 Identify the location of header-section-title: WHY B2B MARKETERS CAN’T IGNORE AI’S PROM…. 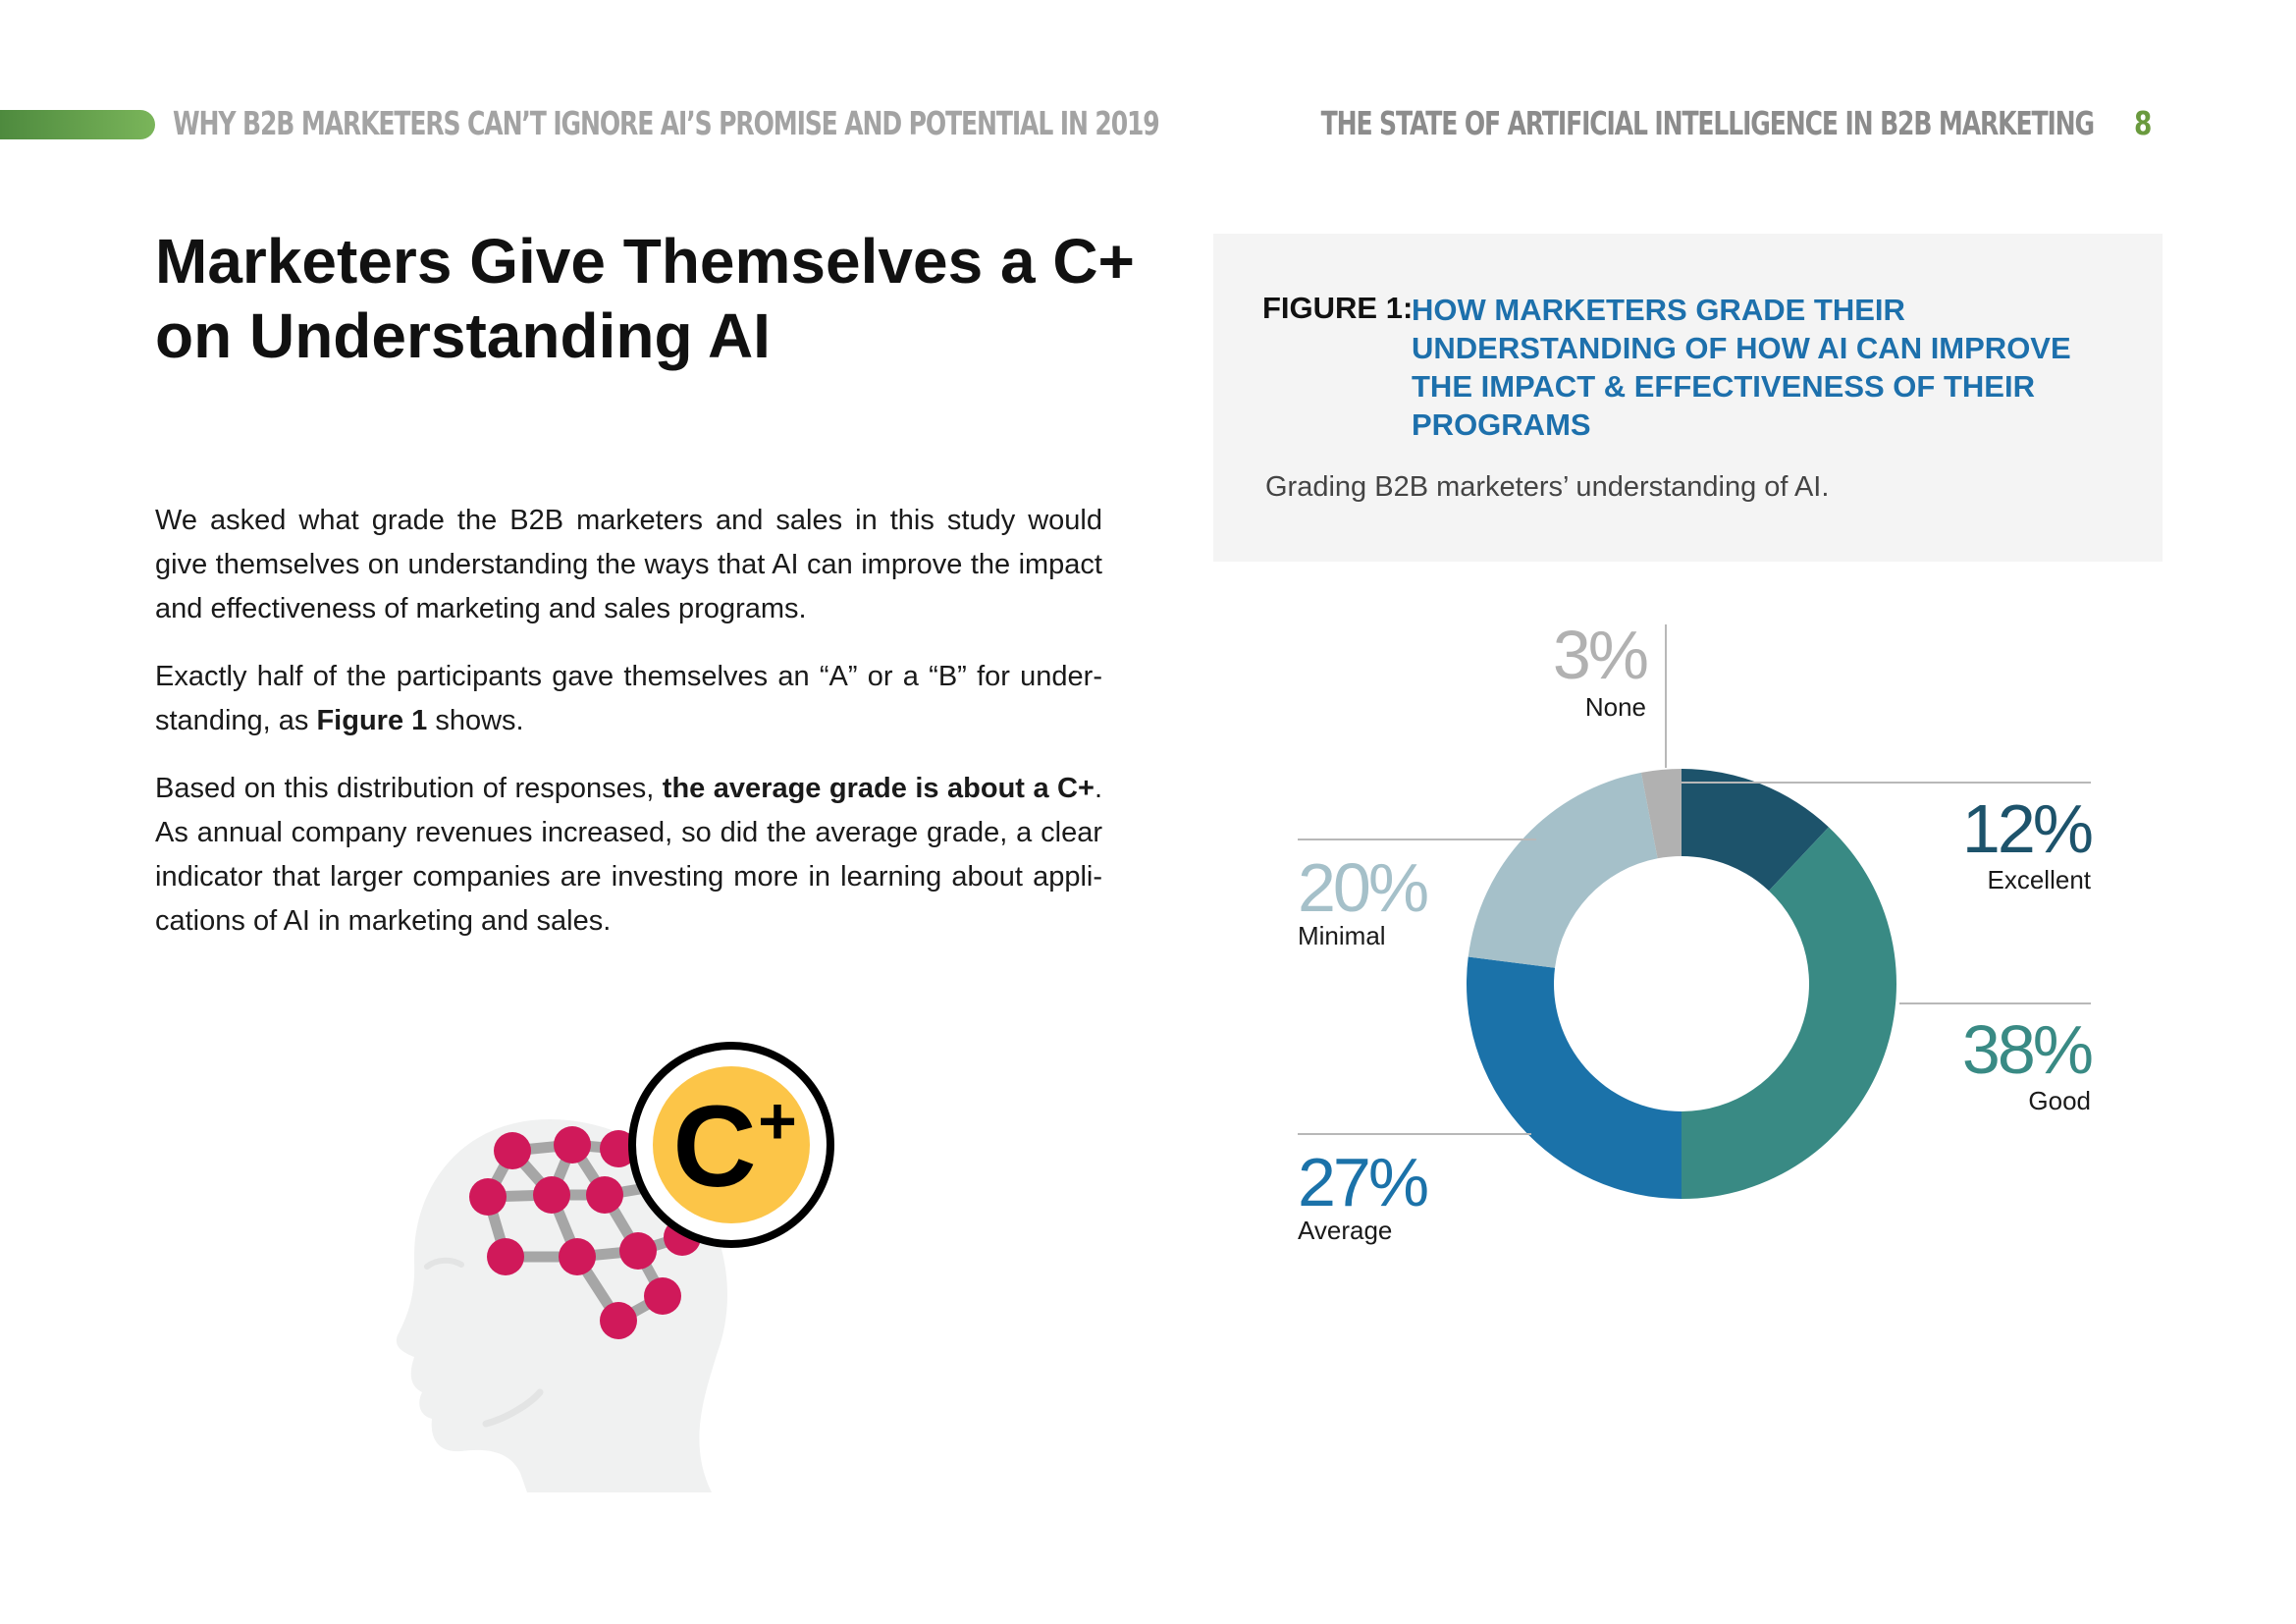
(666, 123).